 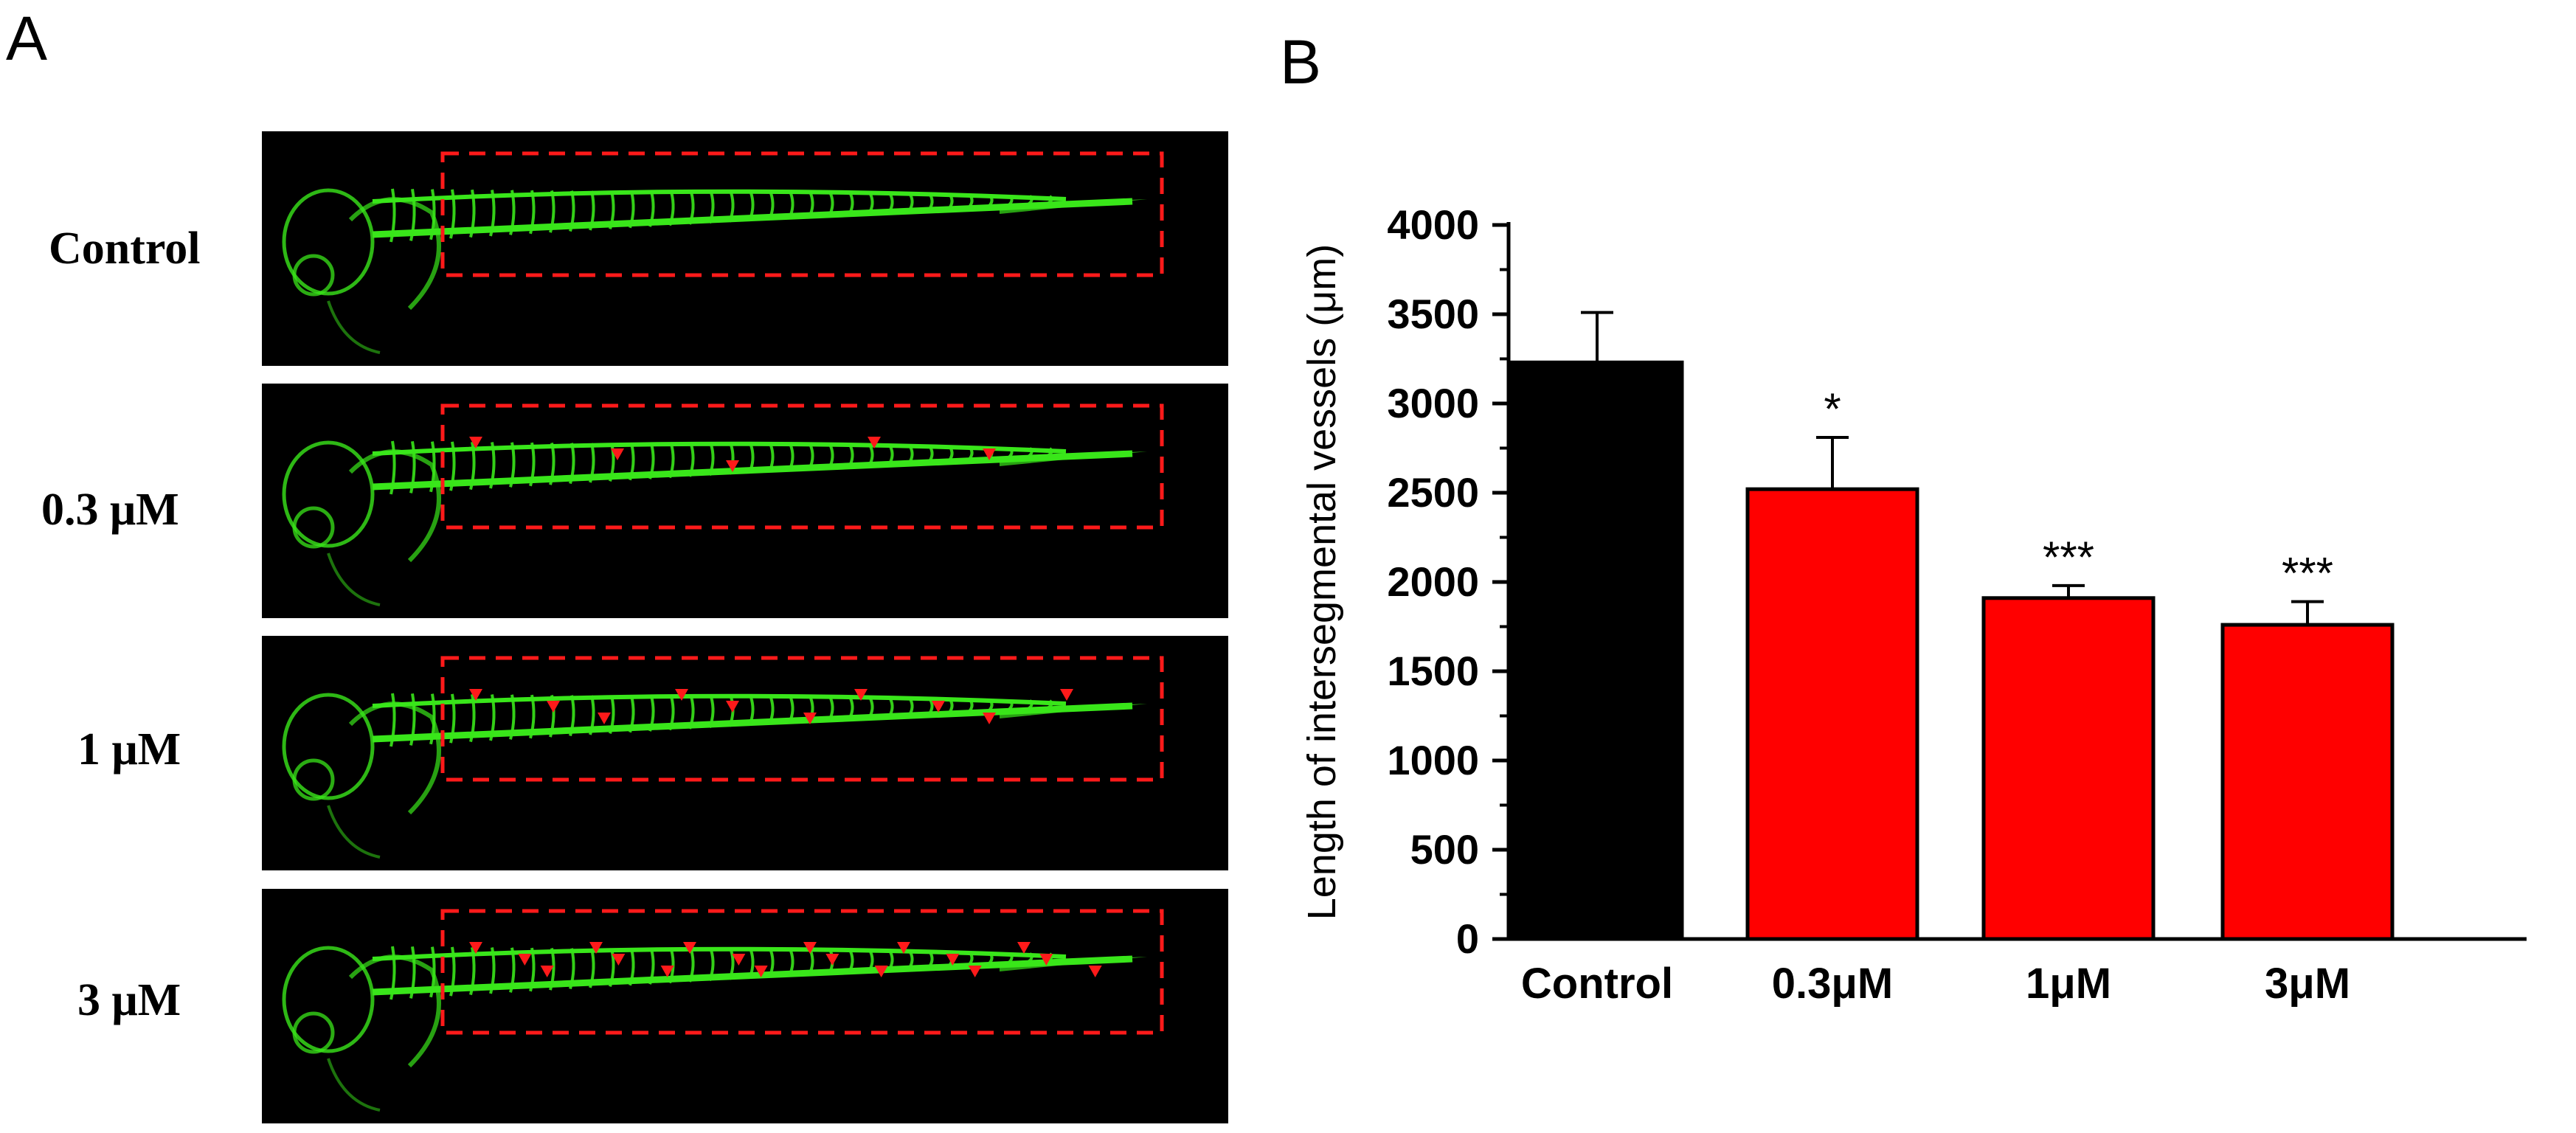 What do you see at coordinates (1433, 582) in the screenshot?
I see `y-tick-label: 2000` at bounding box center [1433, 582].